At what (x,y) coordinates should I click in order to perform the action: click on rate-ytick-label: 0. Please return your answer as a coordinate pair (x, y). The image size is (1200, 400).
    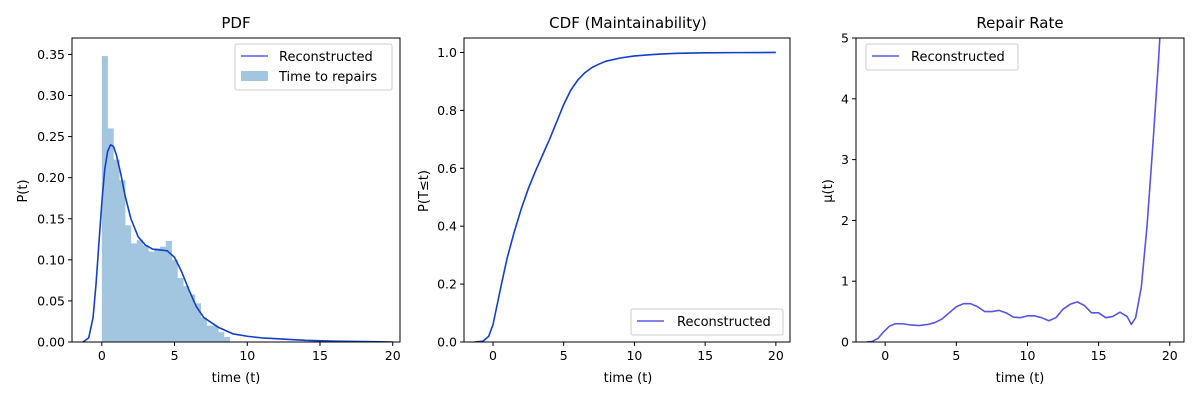
    Looking at the image, I should click on (845, 342).